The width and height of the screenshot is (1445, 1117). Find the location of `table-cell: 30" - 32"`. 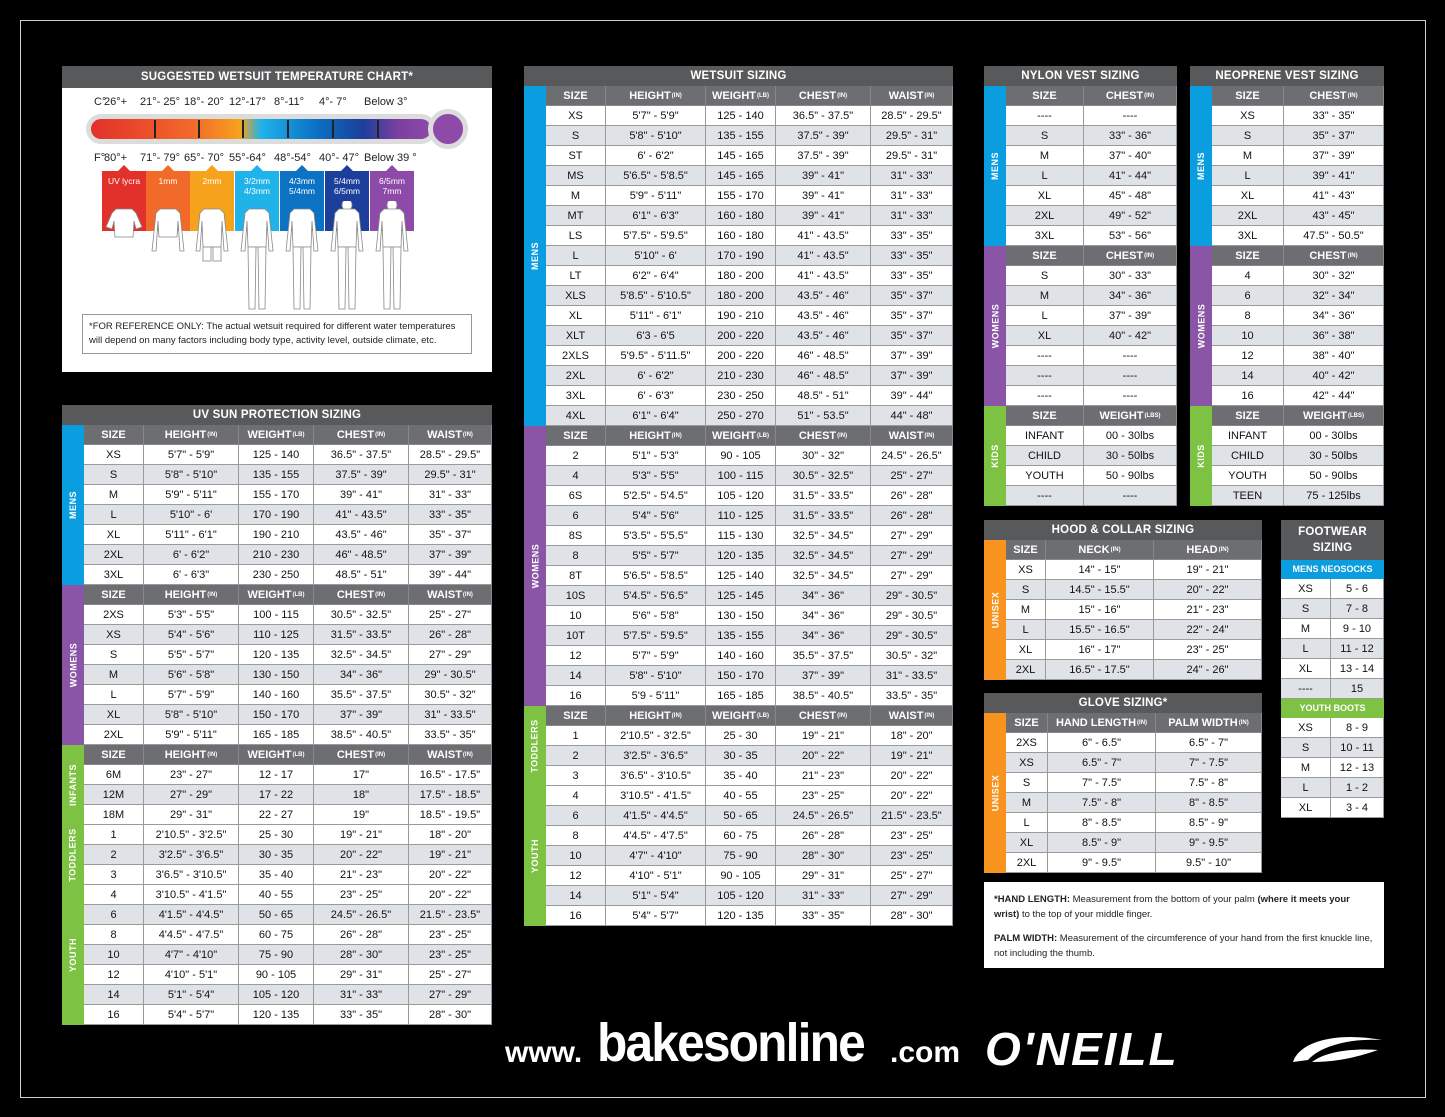

table-cell: 30" - 32" is located at coordinates (1334, 276).